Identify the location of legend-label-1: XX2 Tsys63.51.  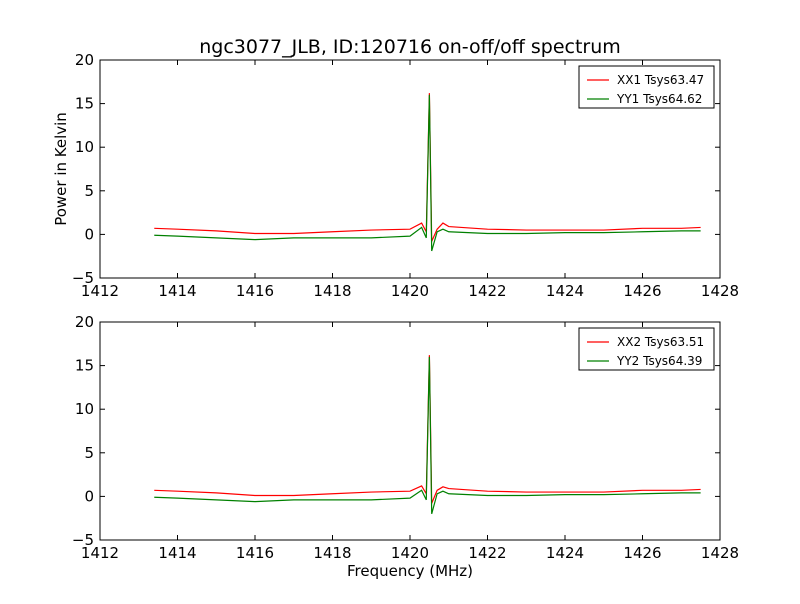
(660, 342).